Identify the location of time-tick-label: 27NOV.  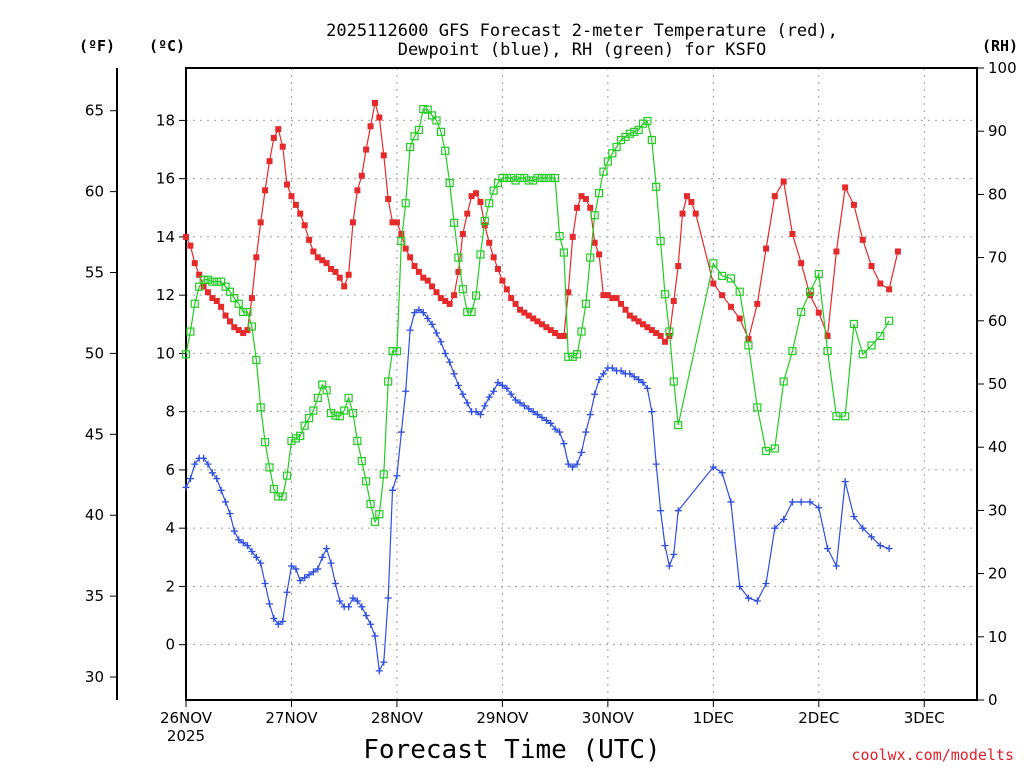
(291, 718).